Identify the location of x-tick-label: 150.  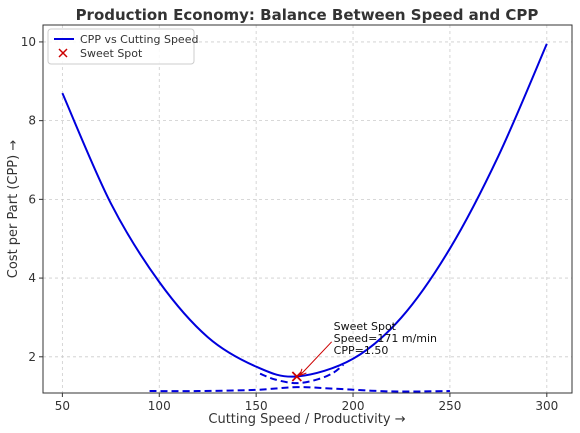
(256, 406).